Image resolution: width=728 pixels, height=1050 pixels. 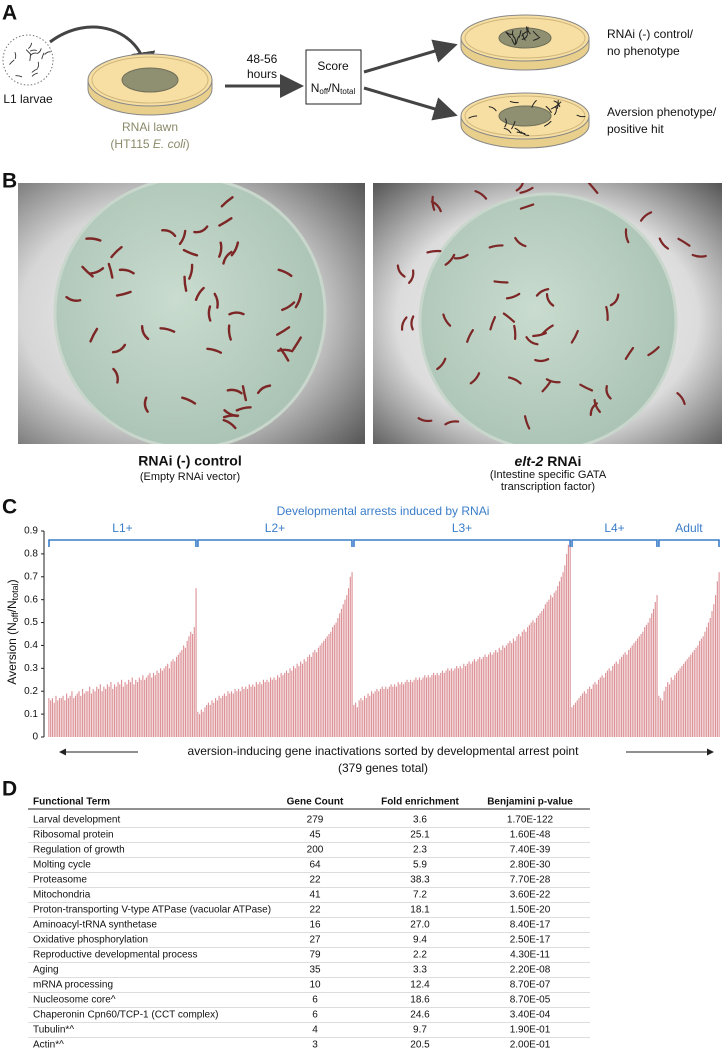 What do you see at coordinates (95, 925) in the screenshot?
I see `table-cell: Aminoacyl-tRNA synthetase` at bounding box center [95, 925].